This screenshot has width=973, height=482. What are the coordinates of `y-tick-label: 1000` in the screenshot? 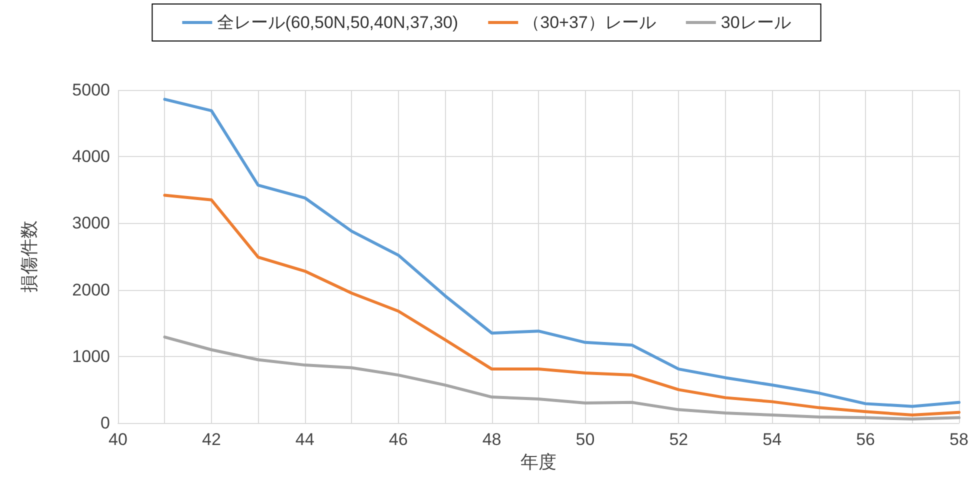 It's located at (91, 356).